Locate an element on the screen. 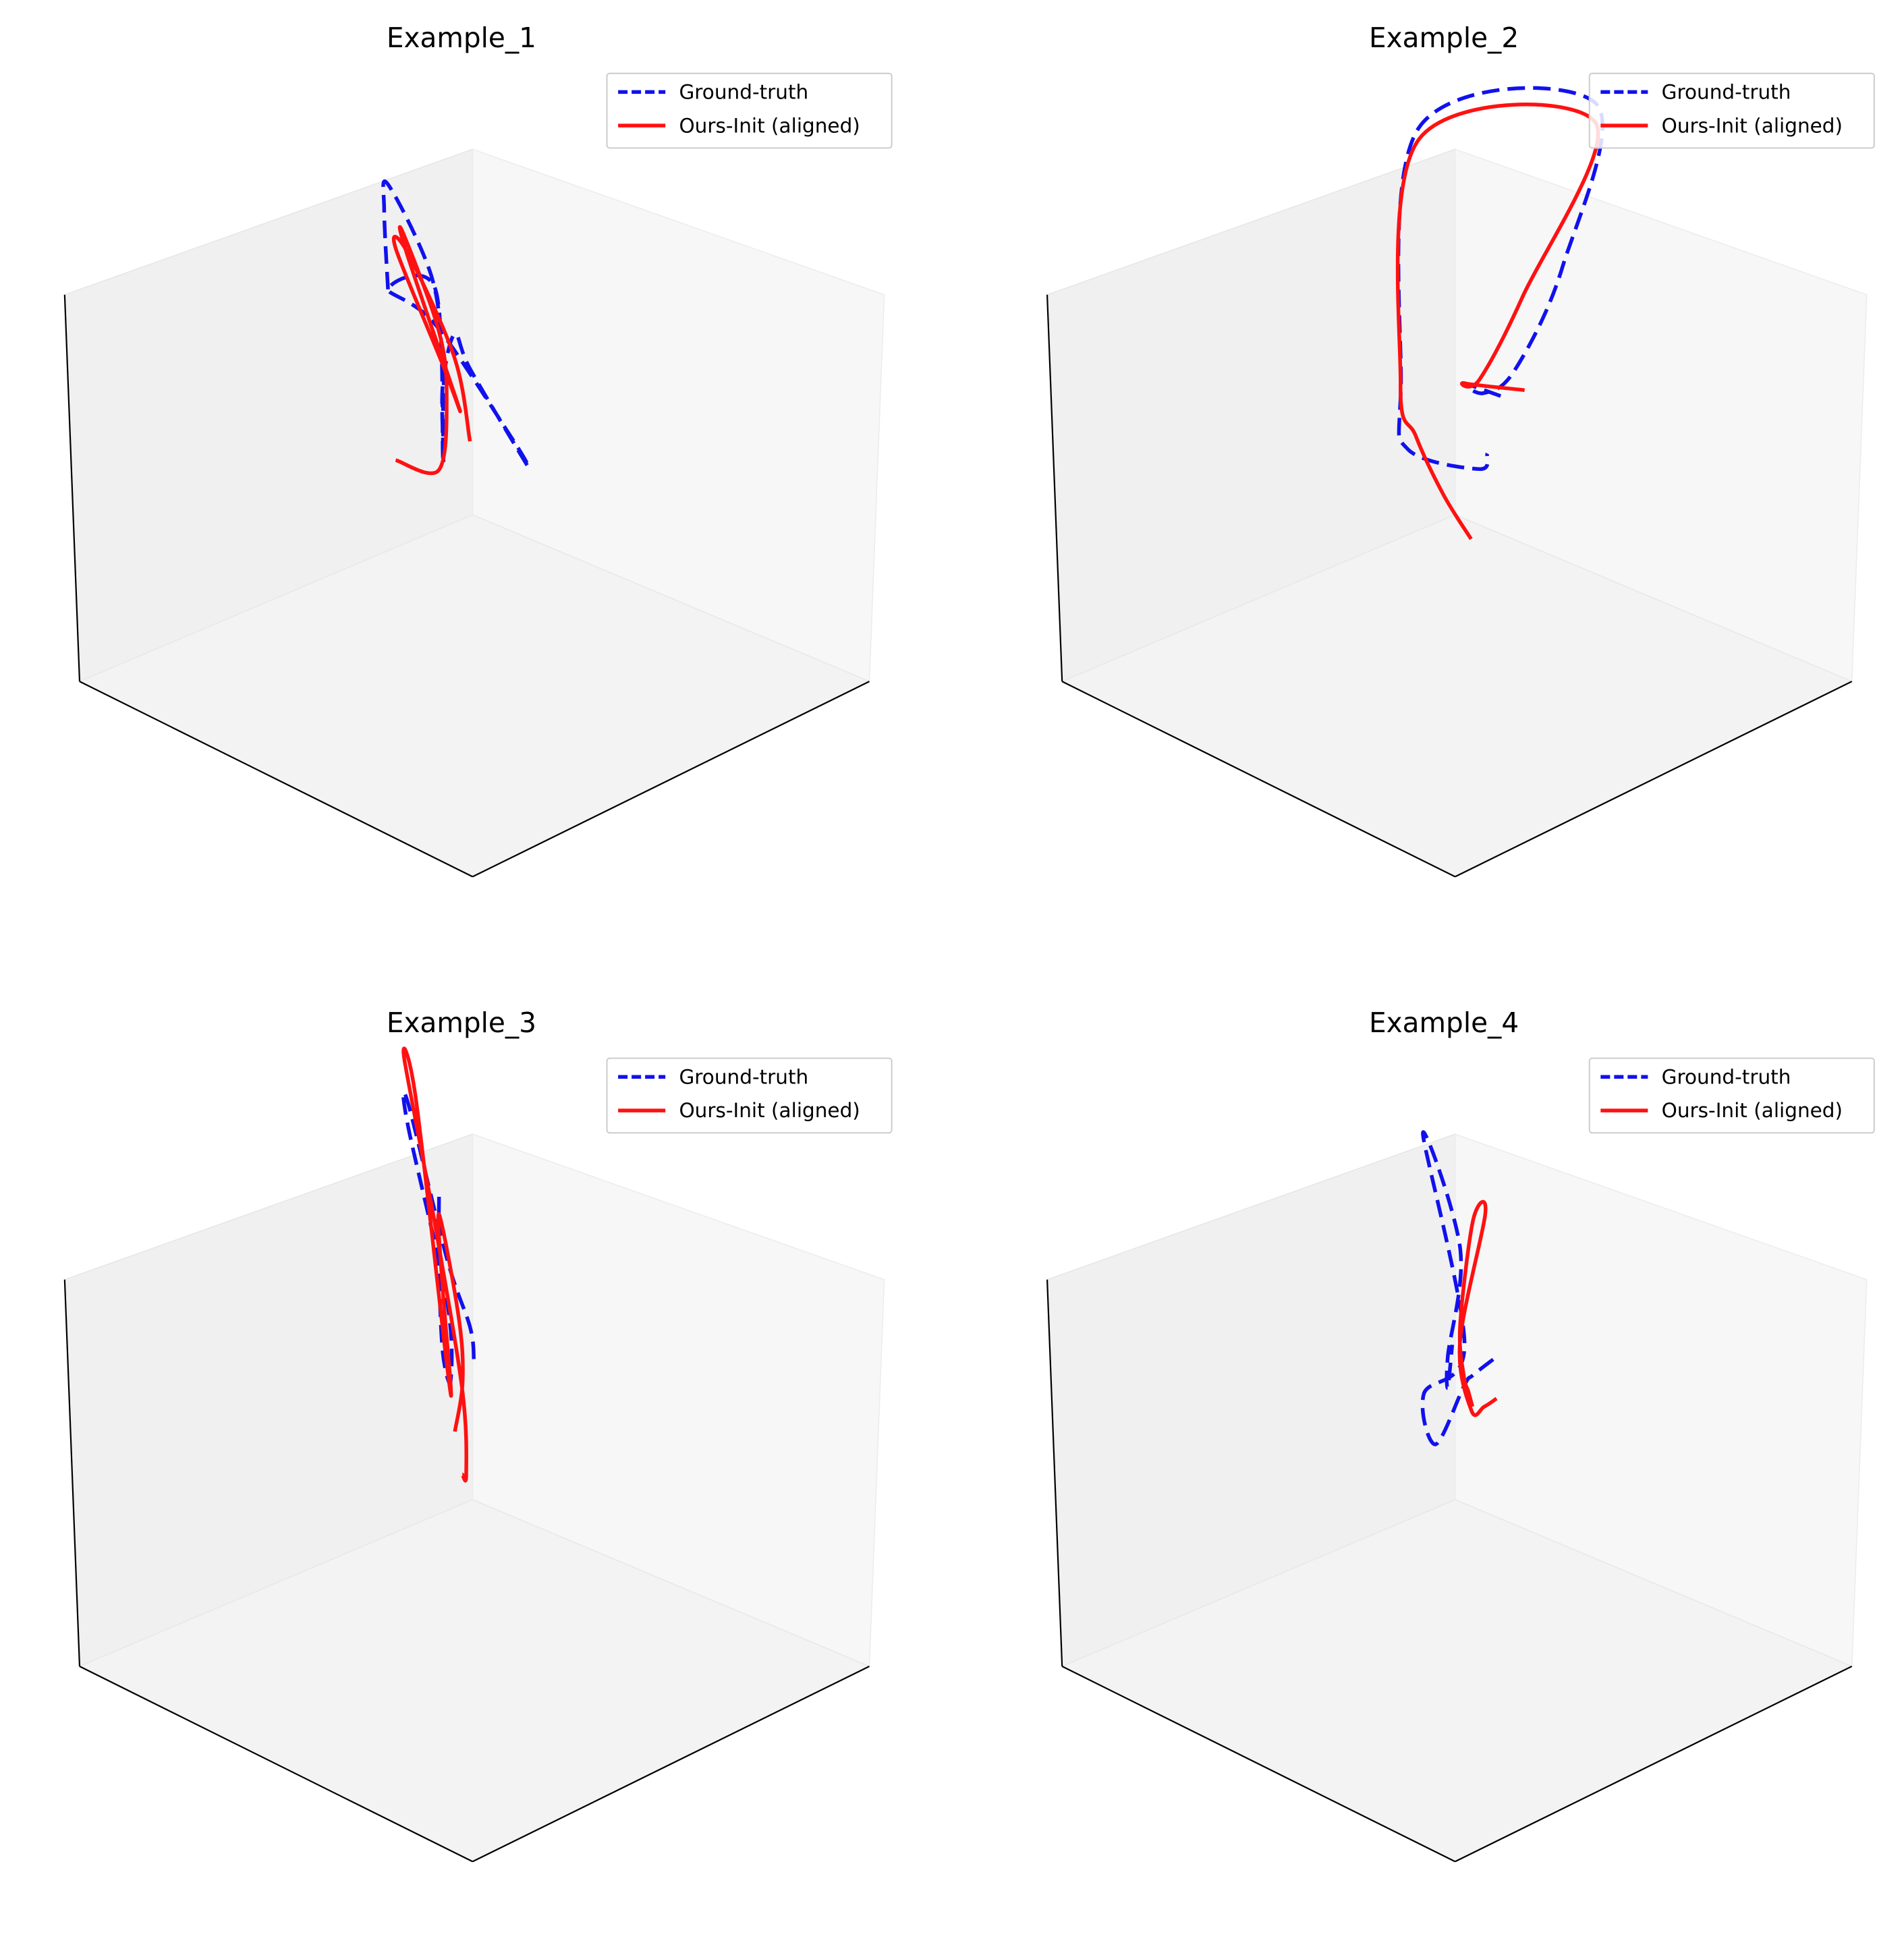  subplot-title: Example_3 is located at coordinates (461, 1023).